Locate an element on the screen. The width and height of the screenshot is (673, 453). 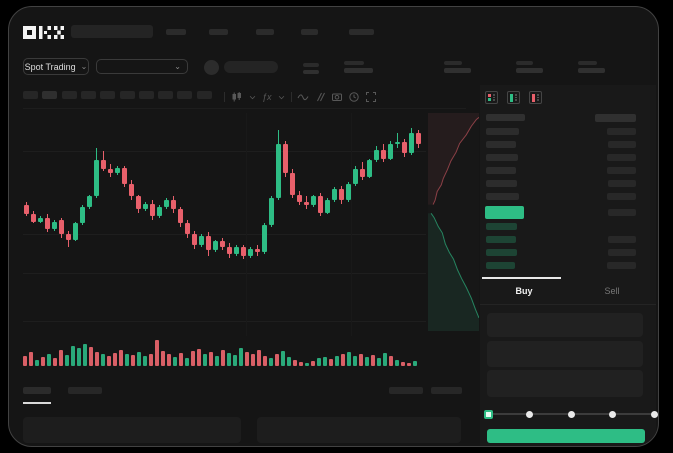
last-price-bar is located at coordinates (504, 212).